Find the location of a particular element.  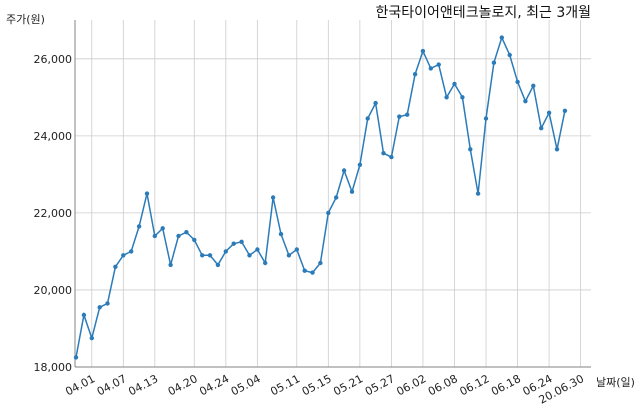

x-tick-label: 04.01 is located at coordinates (80, 385).